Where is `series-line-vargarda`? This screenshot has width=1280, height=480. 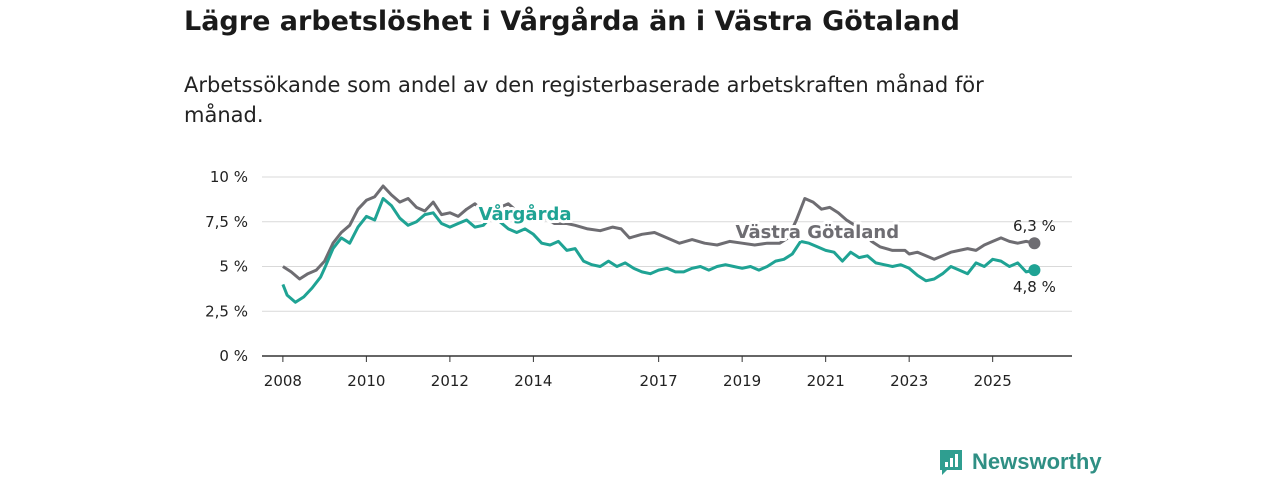
series-line-vargarda is located at coordinates (658, 250).